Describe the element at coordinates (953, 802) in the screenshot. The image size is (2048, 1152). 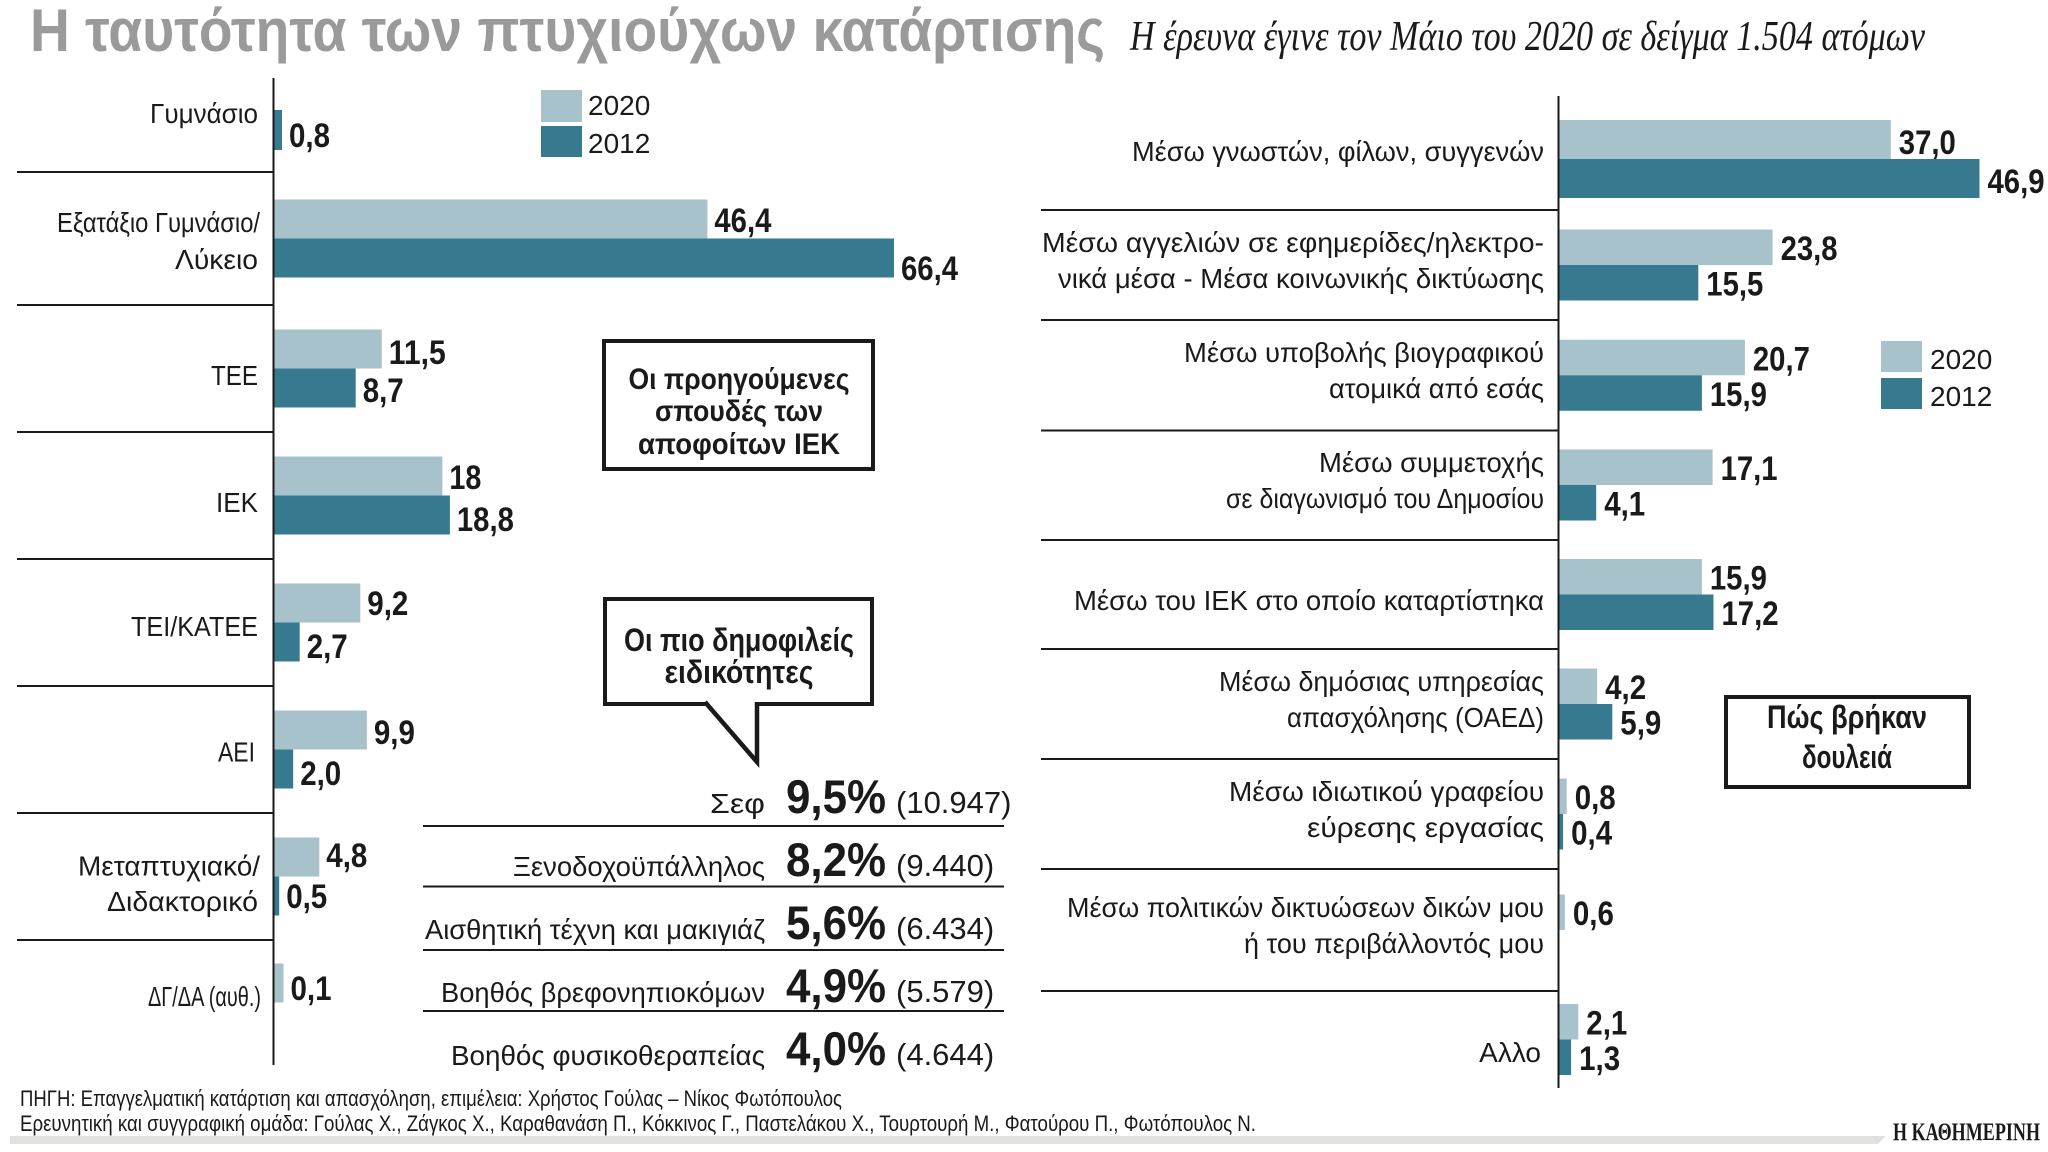
I see `svg-text: (10.947)` at that location.